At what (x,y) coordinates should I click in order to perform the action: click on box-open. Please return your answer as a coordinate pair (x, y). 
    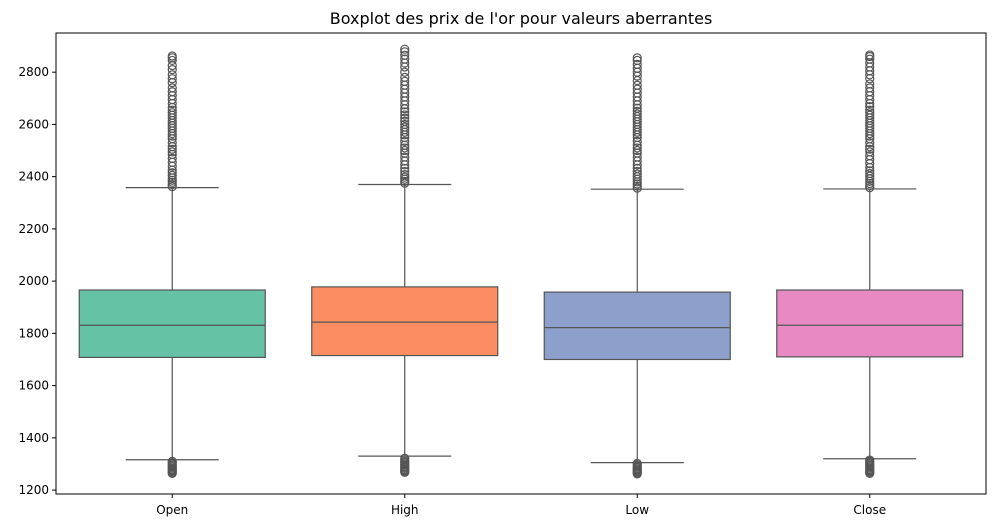
    Looking at the image, I should click on (172, 323).